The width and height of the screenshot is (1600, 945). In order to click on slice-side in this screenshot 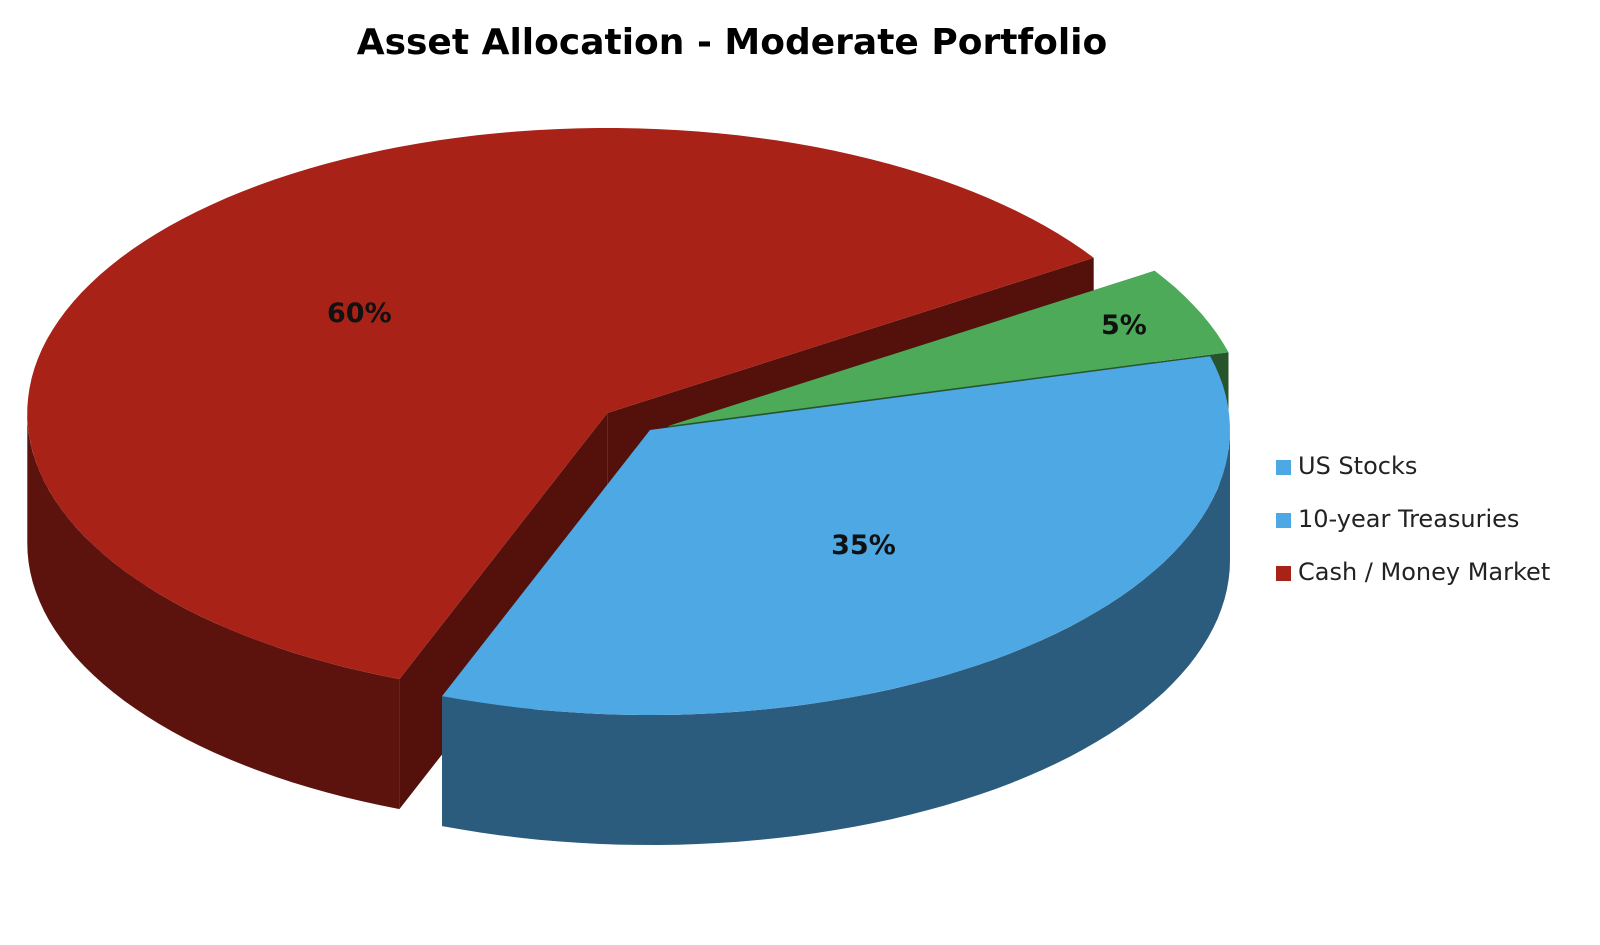, I will do `click(213, 611)`.